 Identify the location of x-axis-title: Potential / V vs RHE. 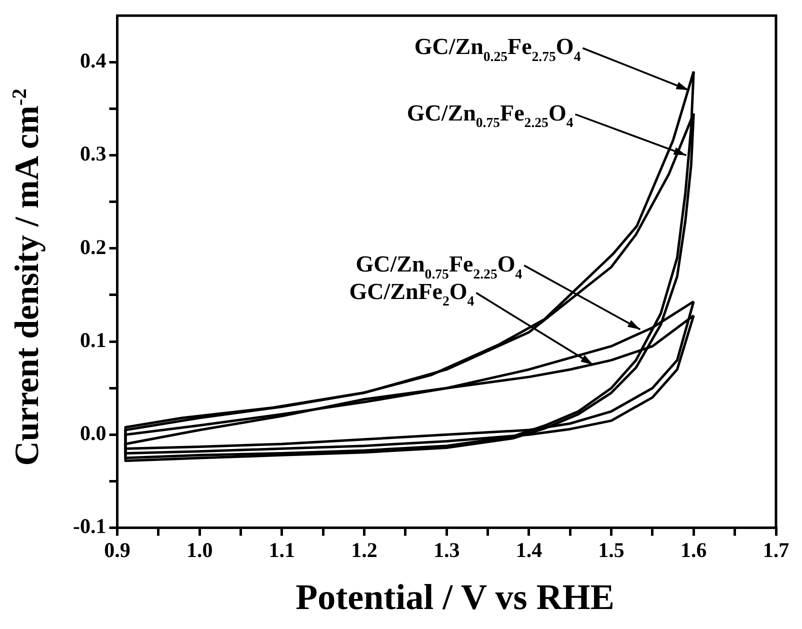
(455, 597).